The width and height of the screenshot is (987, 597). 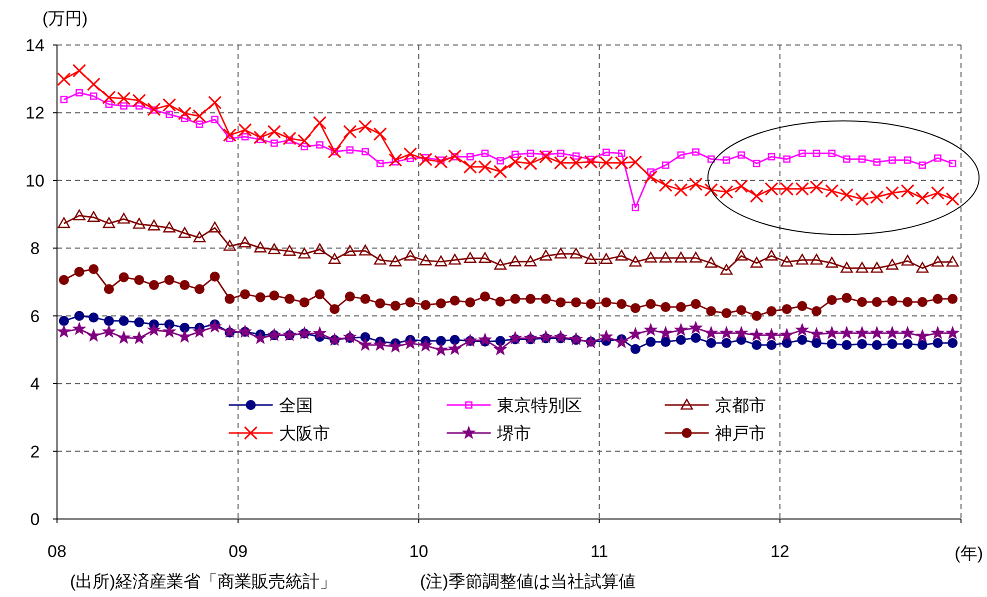 I want to click on y-tick-label: 10, so click(x=35, y=180).